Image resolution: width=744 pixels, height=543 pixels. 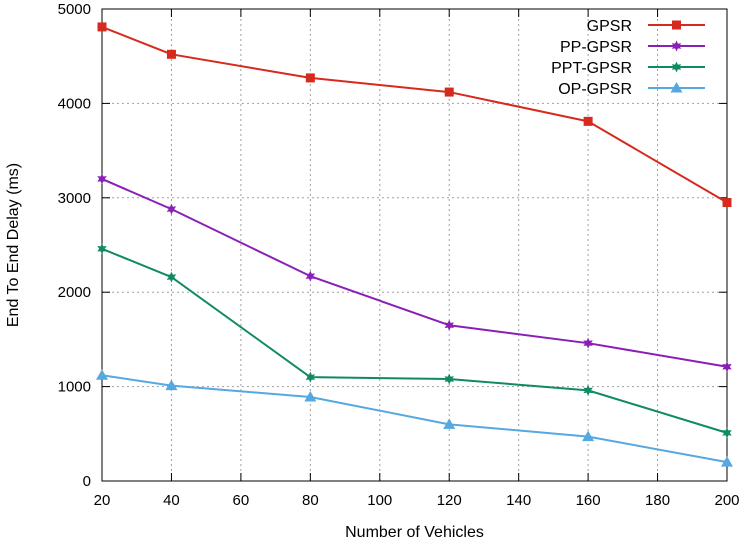 I want to click on x-tick-label: 200, so click(x=726, y=500).